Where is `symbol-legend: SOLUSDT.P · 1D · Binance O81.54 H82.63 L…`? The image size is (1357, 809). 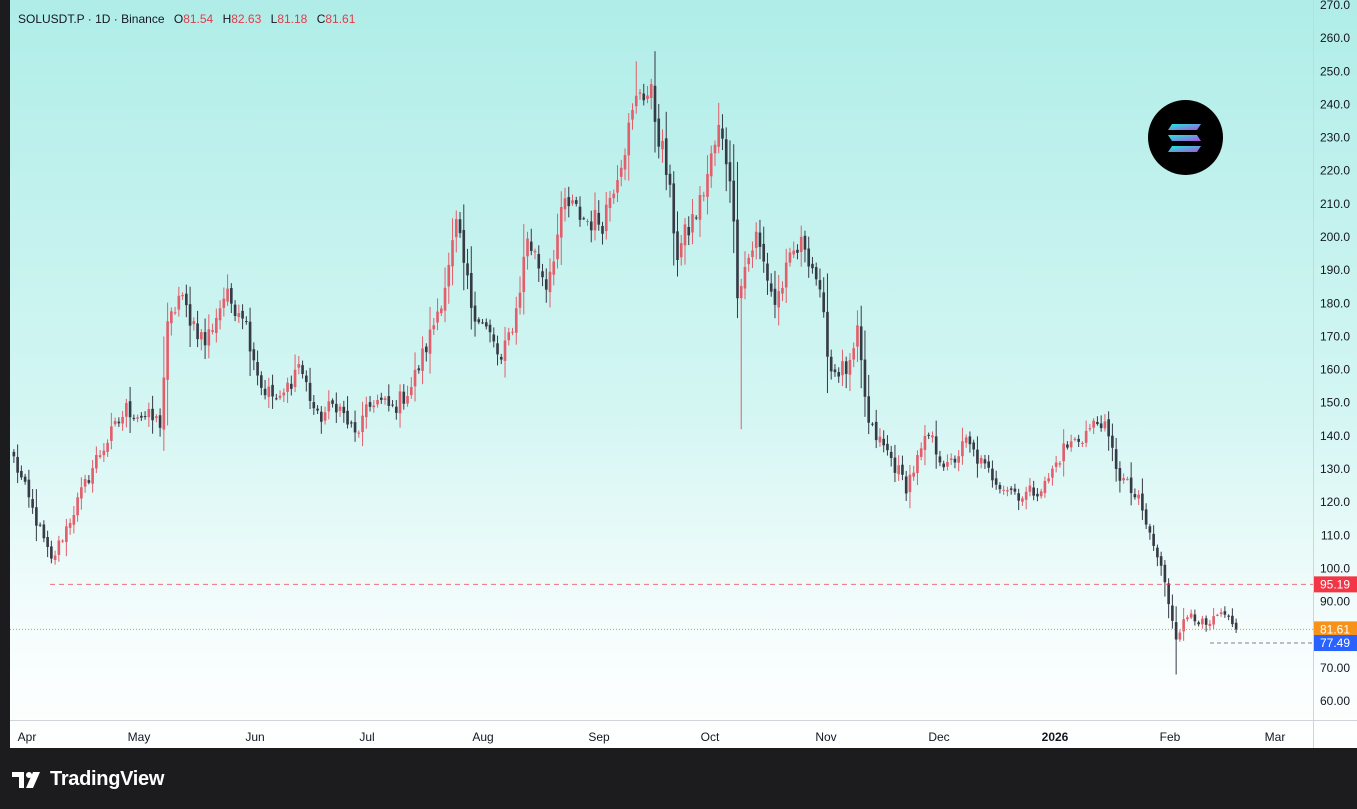 symbol-legend: SOLUSDT.P · 1D · Binance O81.54 H82.63 L… is located at coordinates (186, 19).